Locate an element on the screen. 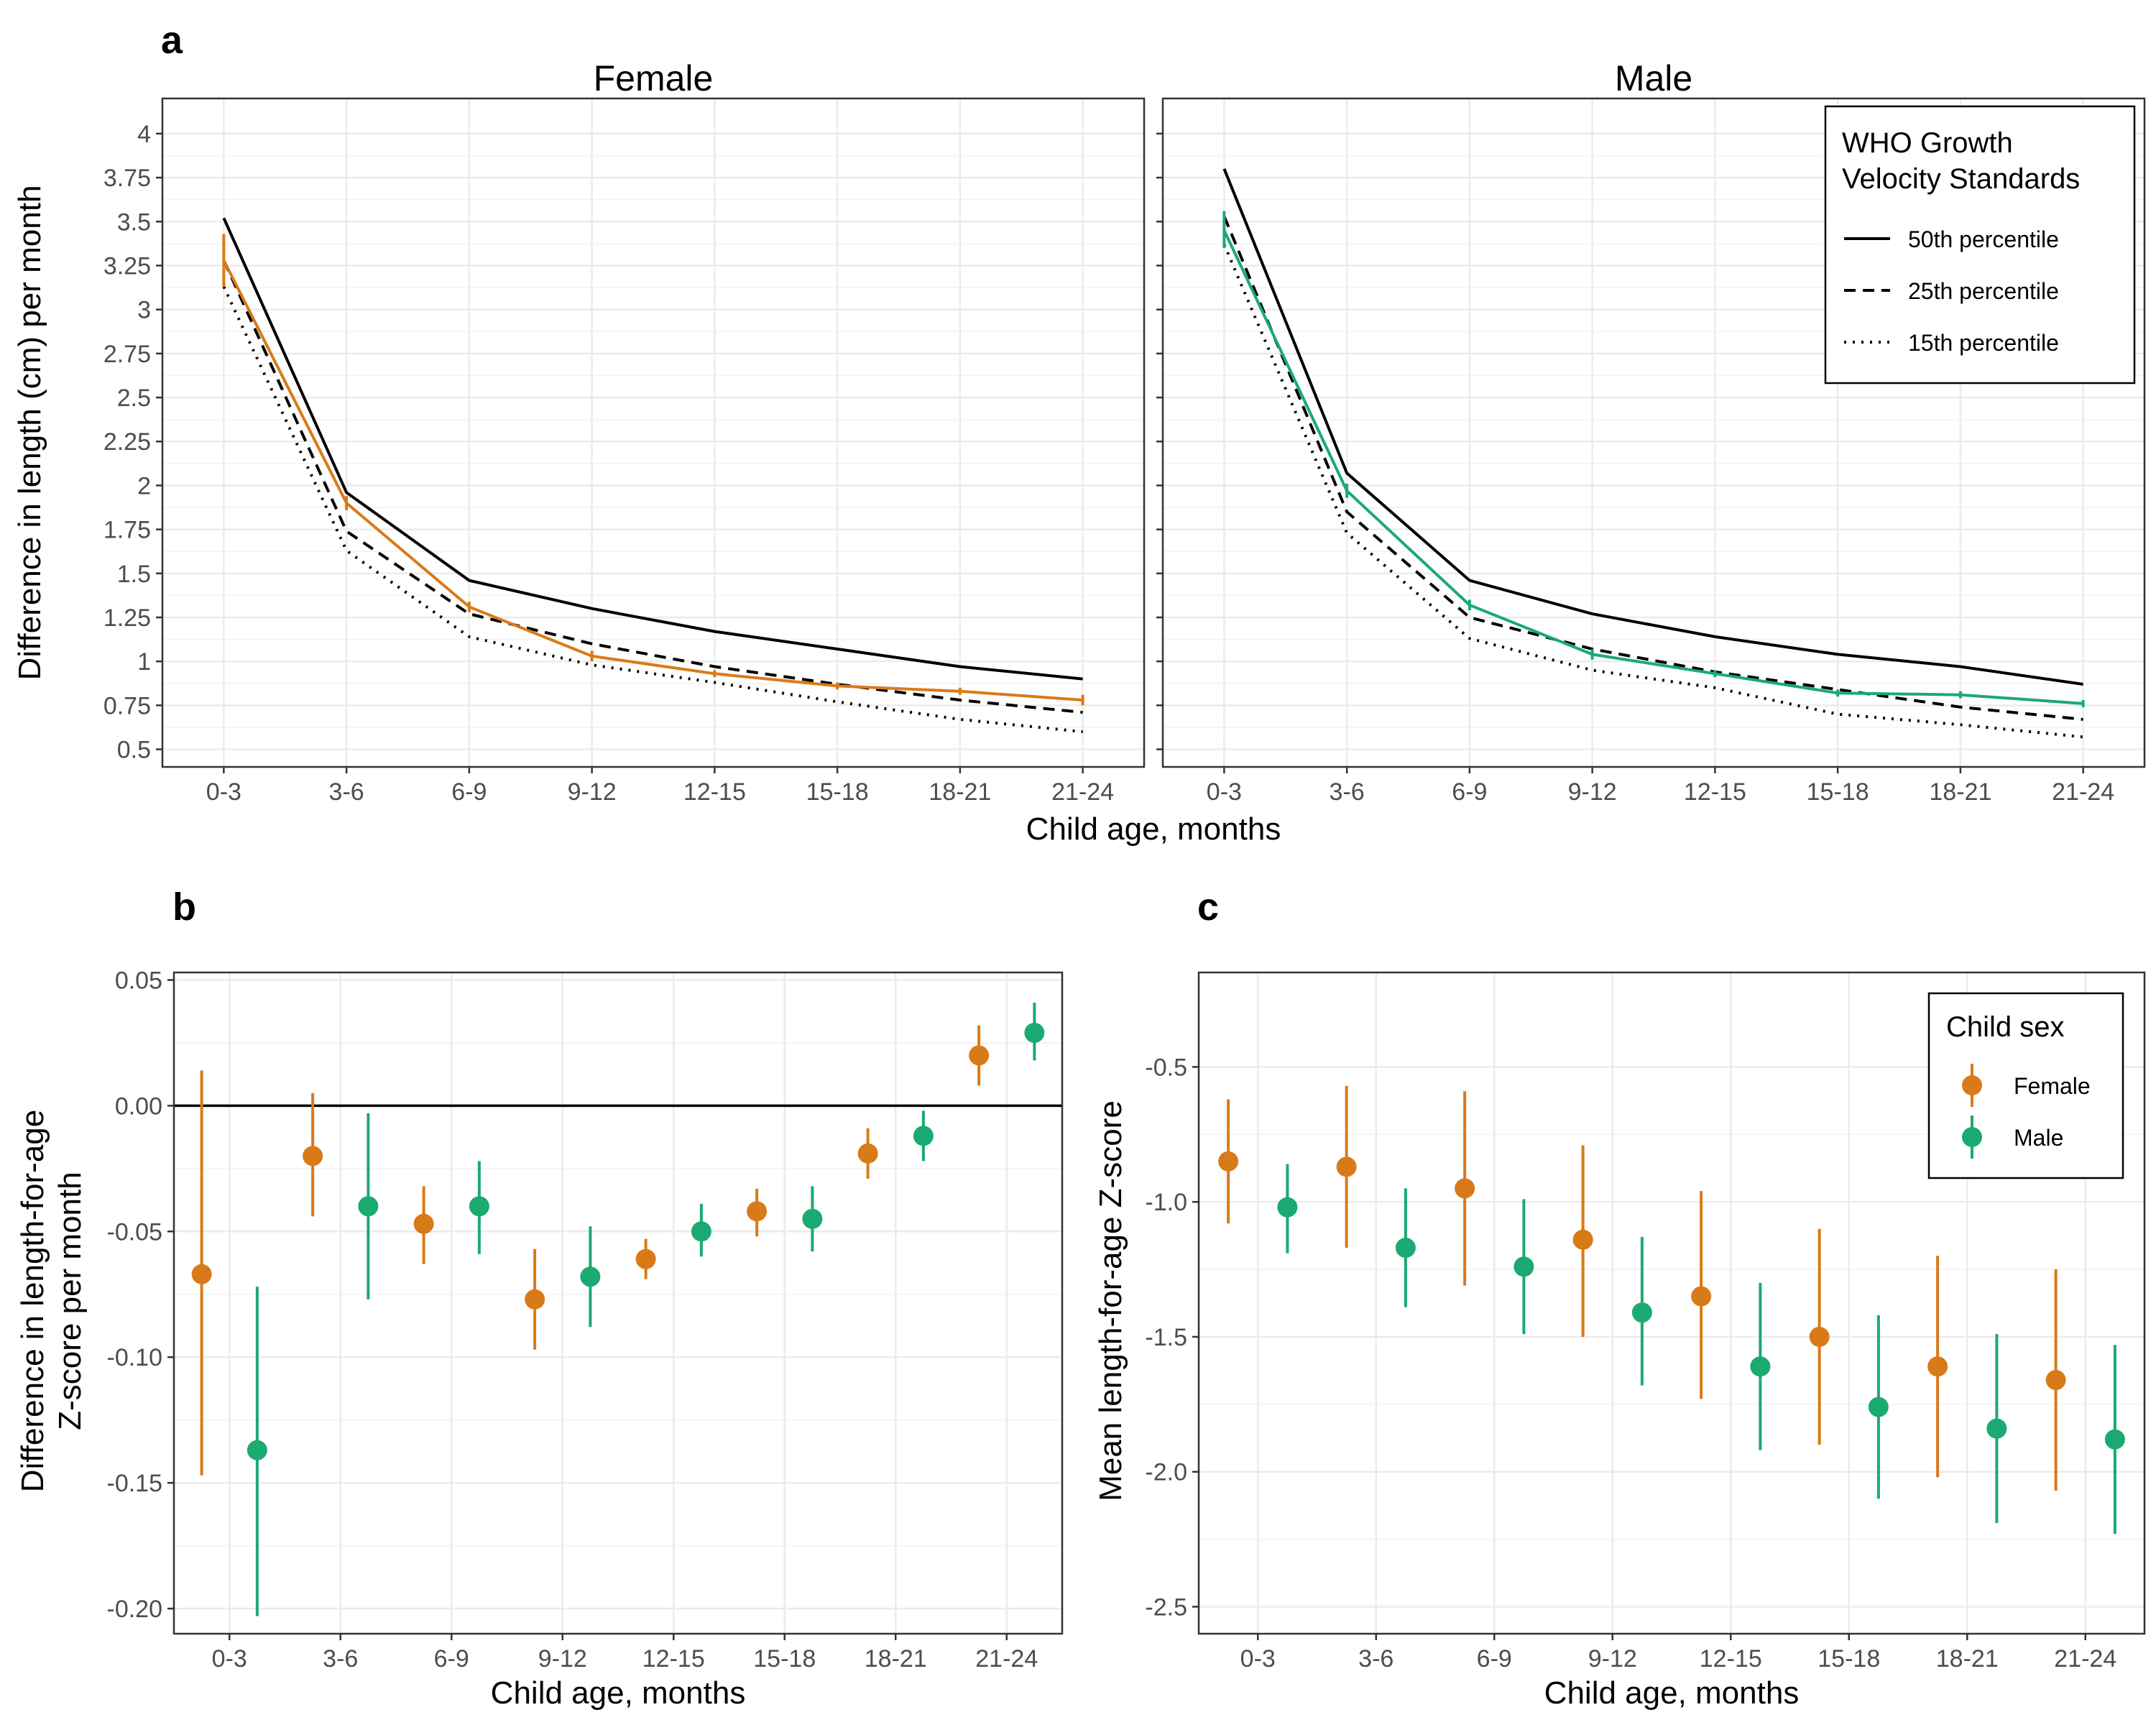 This screenshot has width=2156, height=1725. x-tick-label-c-9-12: 9-12 is located at coordinates (1612, 1659).